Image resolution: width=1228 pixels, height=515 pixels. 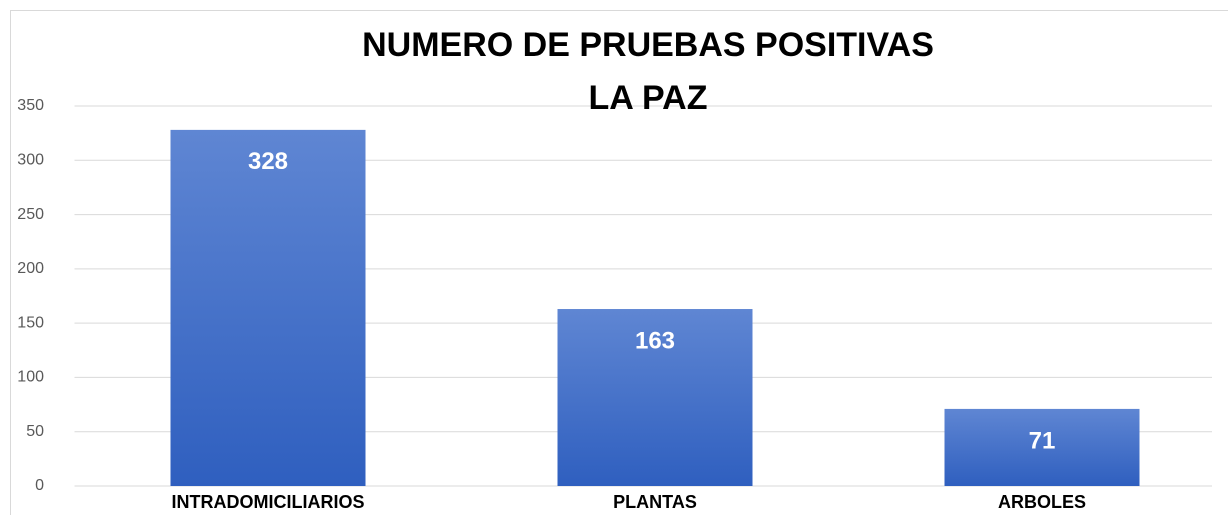 I want to click on y-tick-label: 0, so click(x=39, y=485).